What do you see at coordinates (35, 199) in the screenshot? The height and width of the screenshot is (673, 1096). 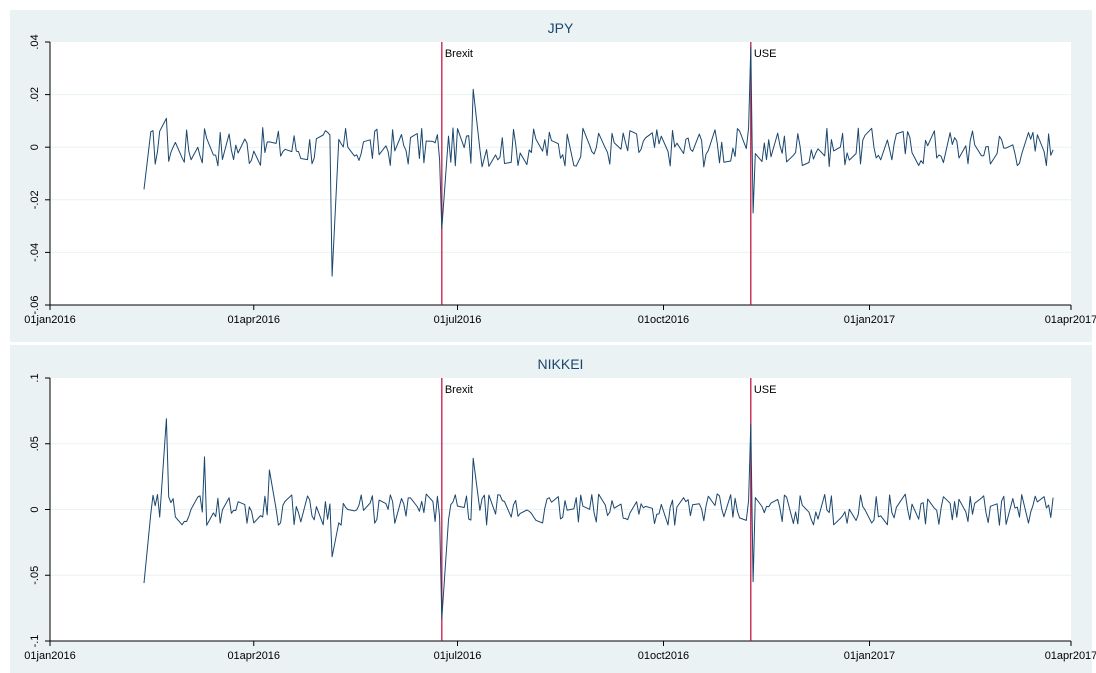 I see `y-tick-label: -.02` at bounding box center [35, 199].